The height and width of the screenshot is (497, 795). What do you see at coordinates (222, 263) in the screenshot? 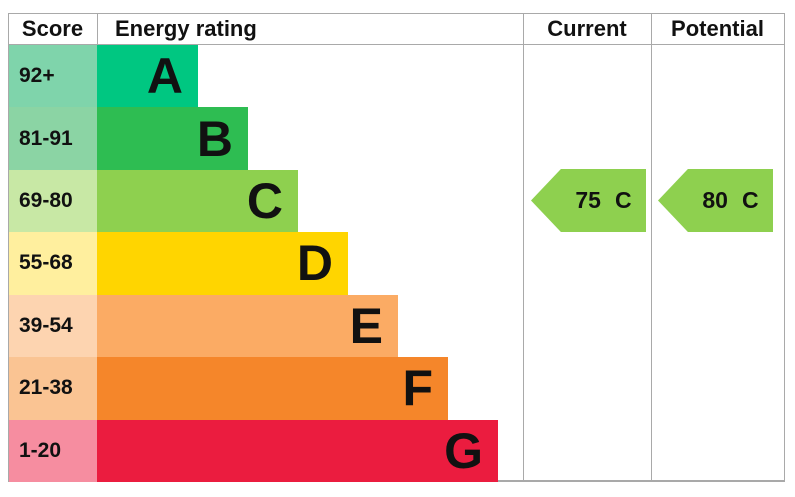
I see `band-bar-d: D` at bounding box center [222, 263].